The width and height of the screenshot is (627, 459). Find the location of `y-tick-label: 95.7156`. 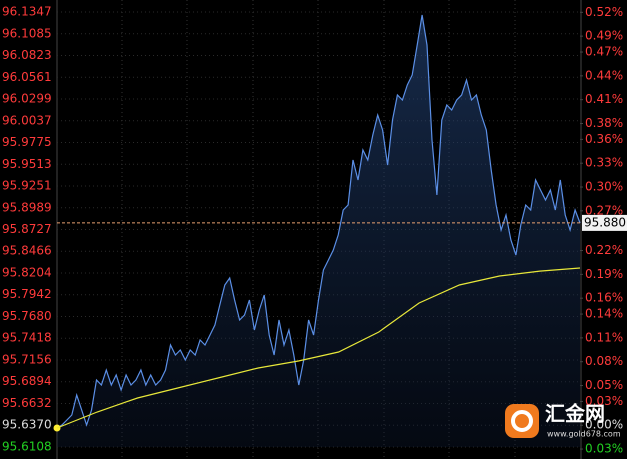

y-tick-label: 95.7156 is located at coordinates (27, 359).